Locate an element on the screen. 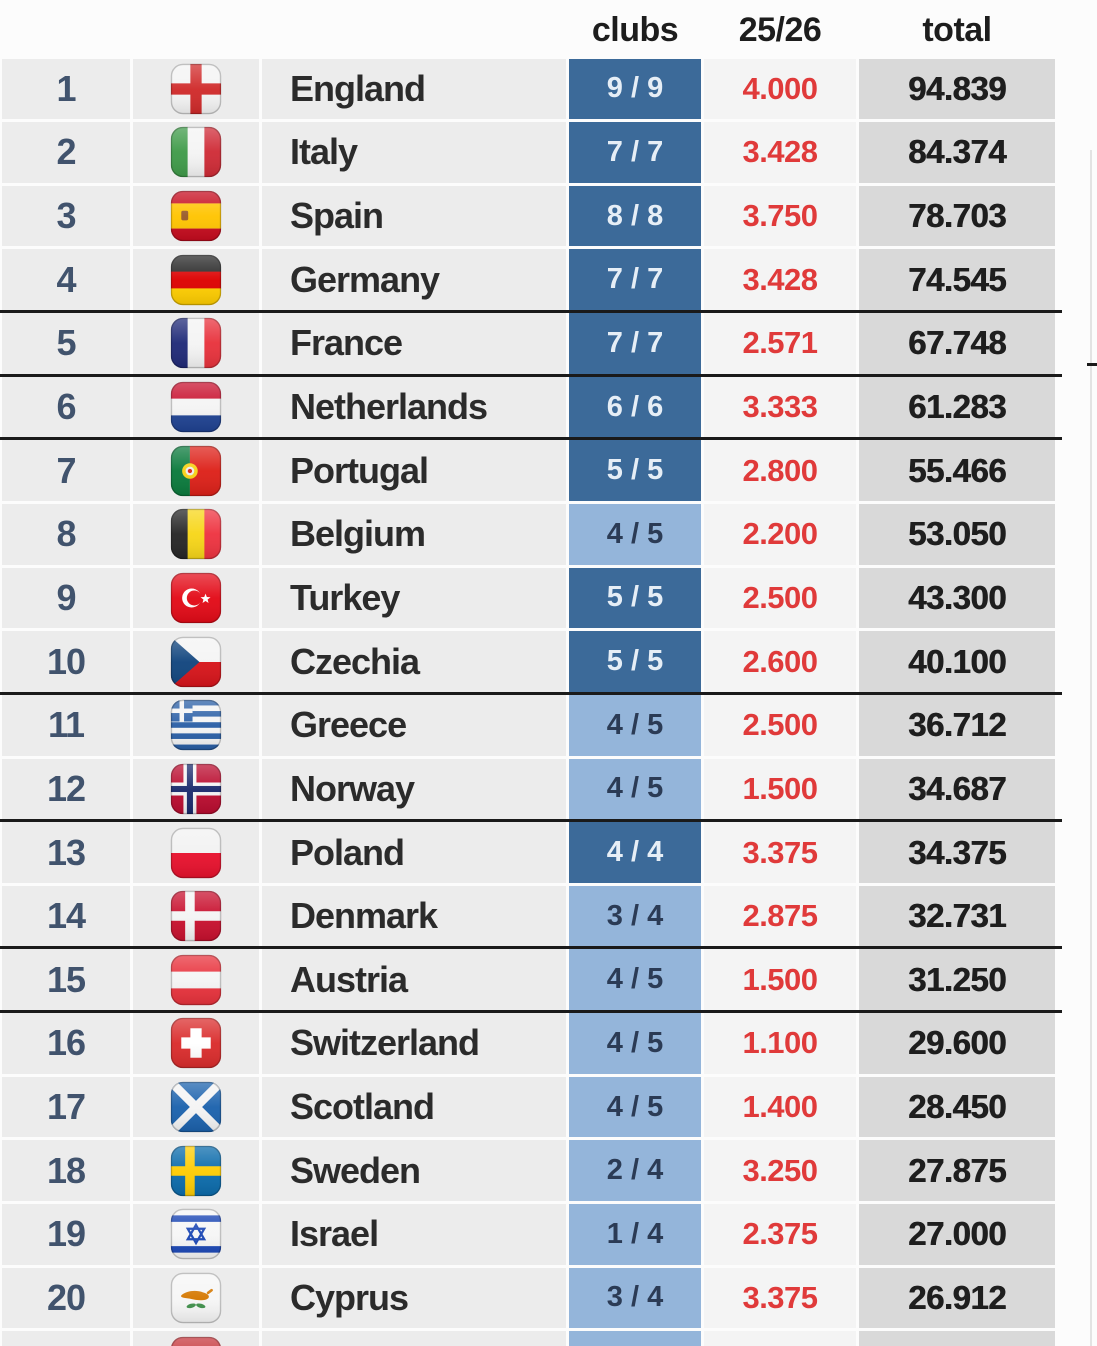  country-name: Netherlands is located at coordinates (389, 407).